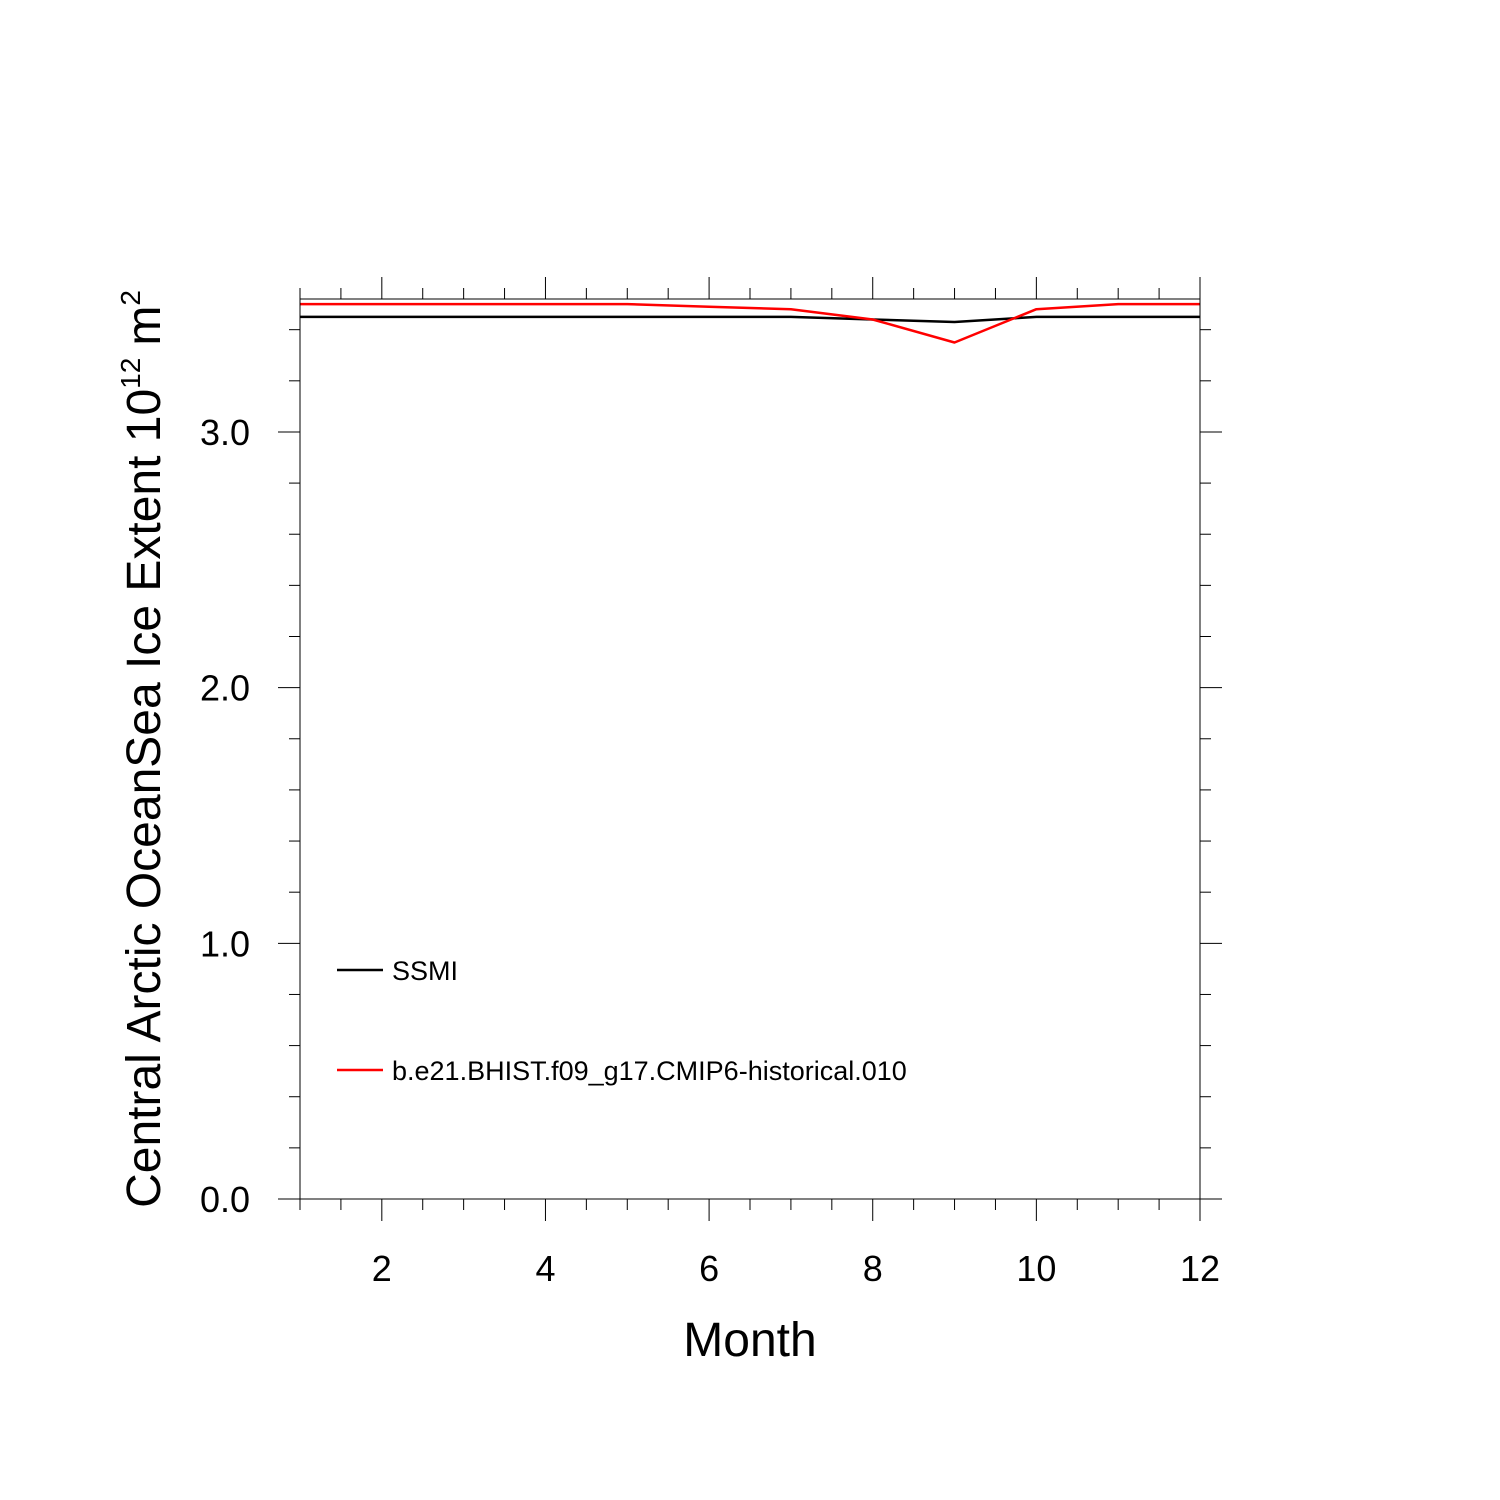 This screenshot has width=1500, height=1500. What do you see at coordinates (649, 1071) in the screenshot?
I see `legend-label-model: b.e21.BHIST.f09_g17.CMIP6-historical.010` at bounding box center [649, 1071].